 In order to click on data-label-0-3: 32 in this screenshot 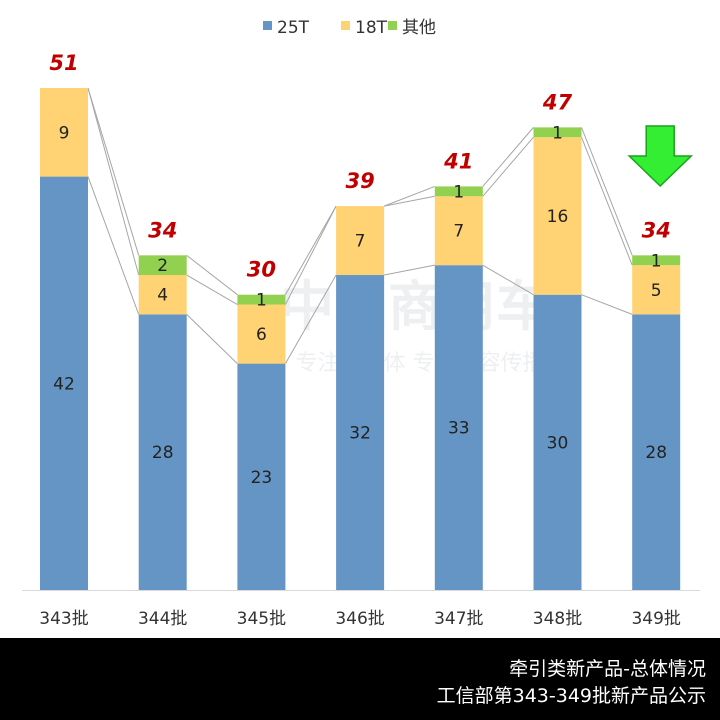, I will do `click(360, 434)`.